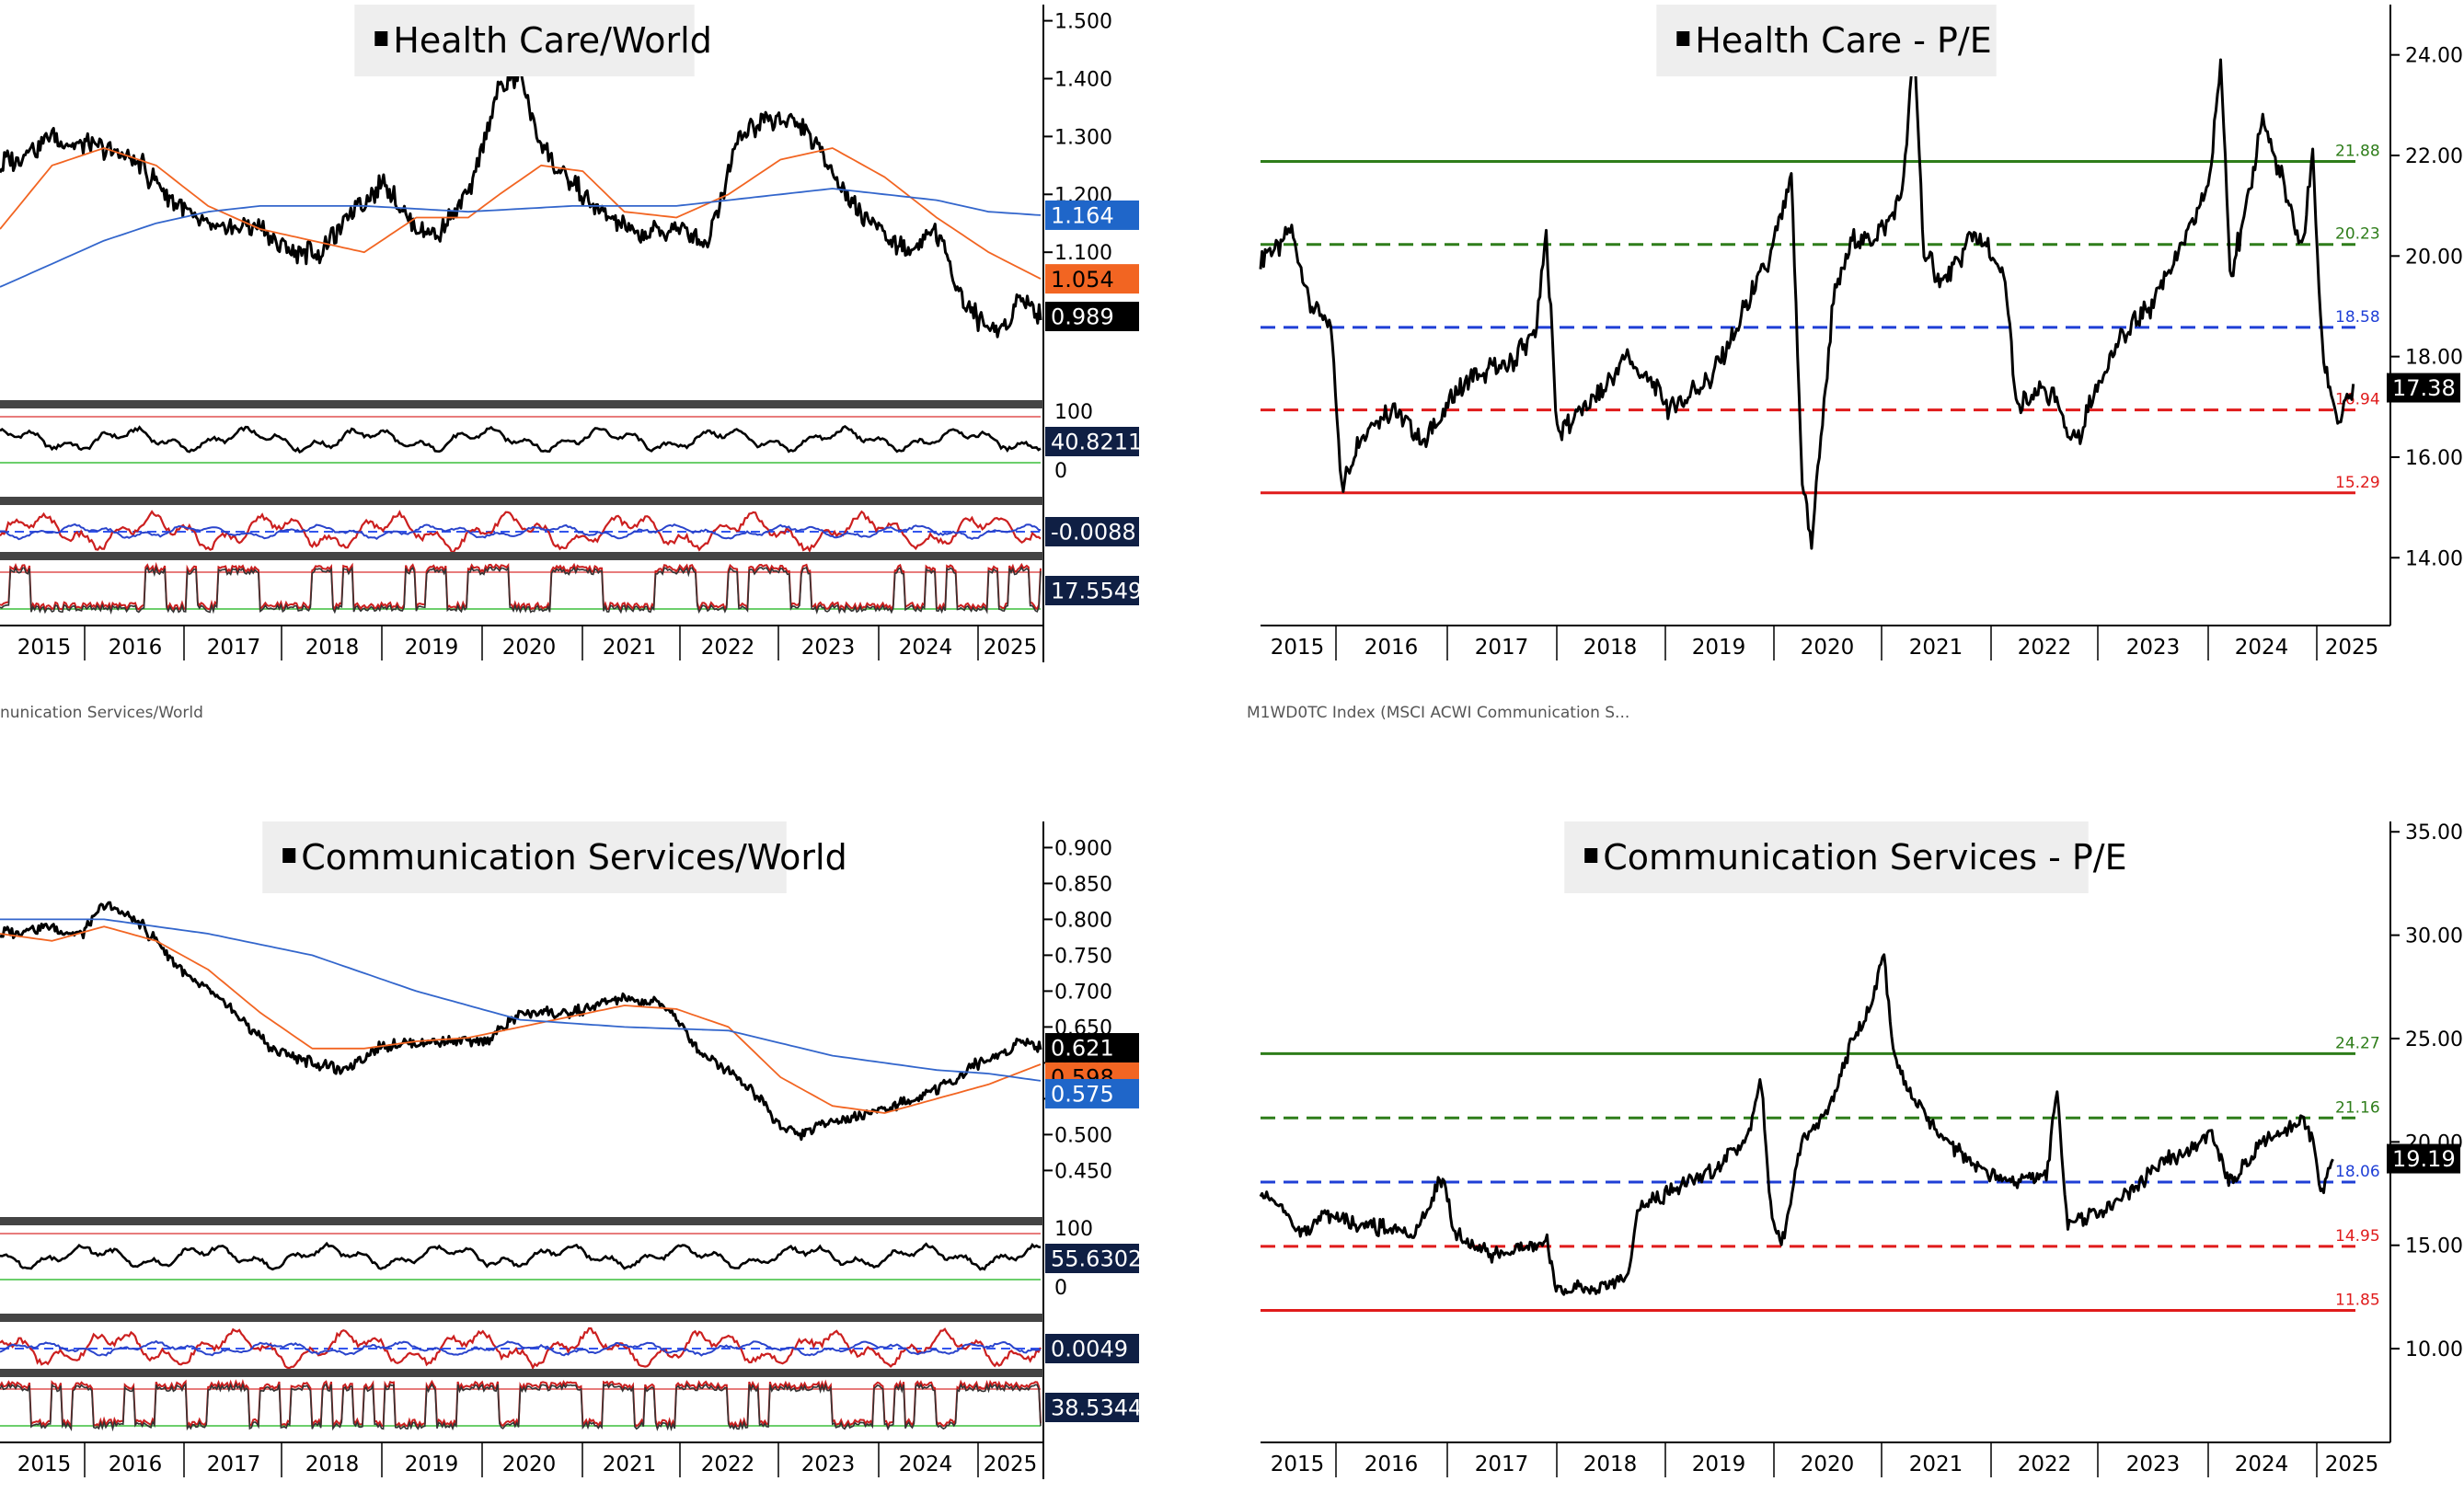 Image resolution: width=2464 pixels, height=1493 pixels. I want to click on cs-pe-year-label: 2024, so click(2262, 1464).